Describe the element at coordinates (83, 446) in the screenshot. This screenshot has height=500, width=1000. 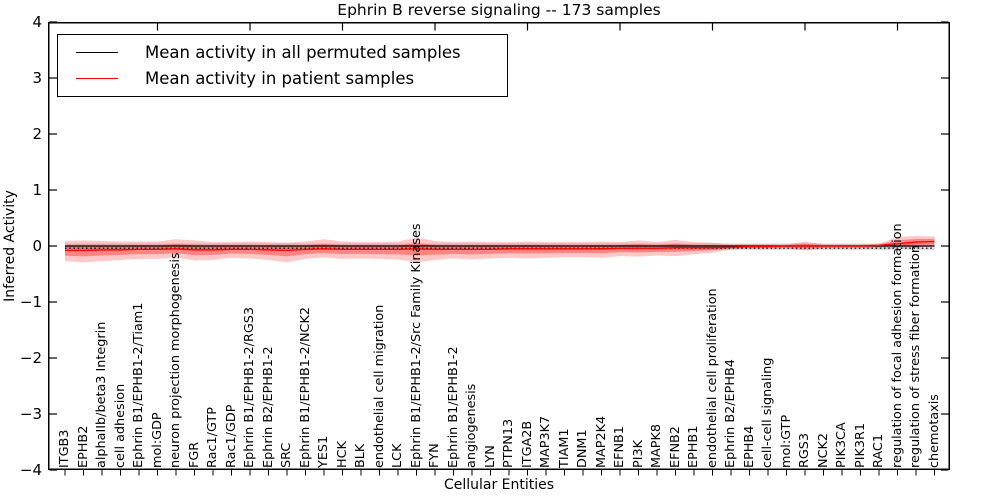
I see `x-tick-label: EPHB2` at that location.